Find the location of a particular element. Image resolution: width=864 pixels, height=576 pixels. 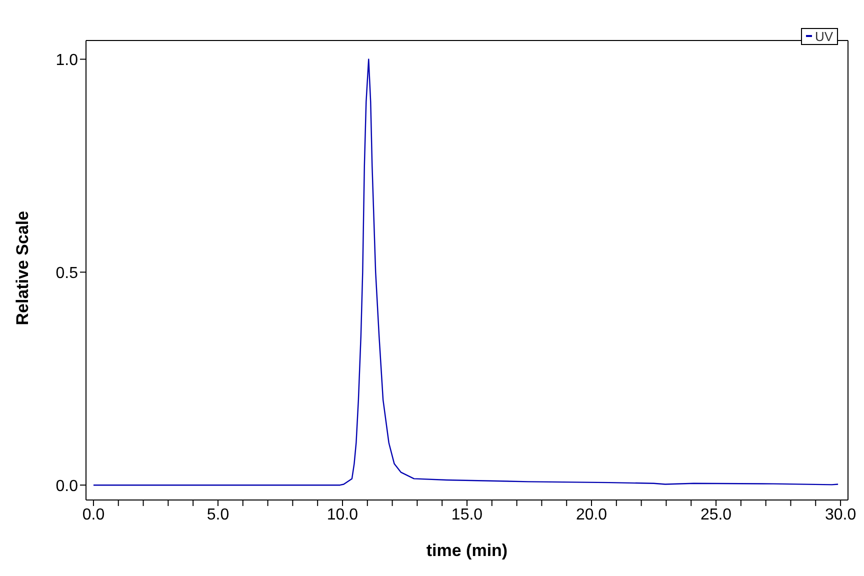

y-tick-label: 1.0 is located at coordinates (67, 60).